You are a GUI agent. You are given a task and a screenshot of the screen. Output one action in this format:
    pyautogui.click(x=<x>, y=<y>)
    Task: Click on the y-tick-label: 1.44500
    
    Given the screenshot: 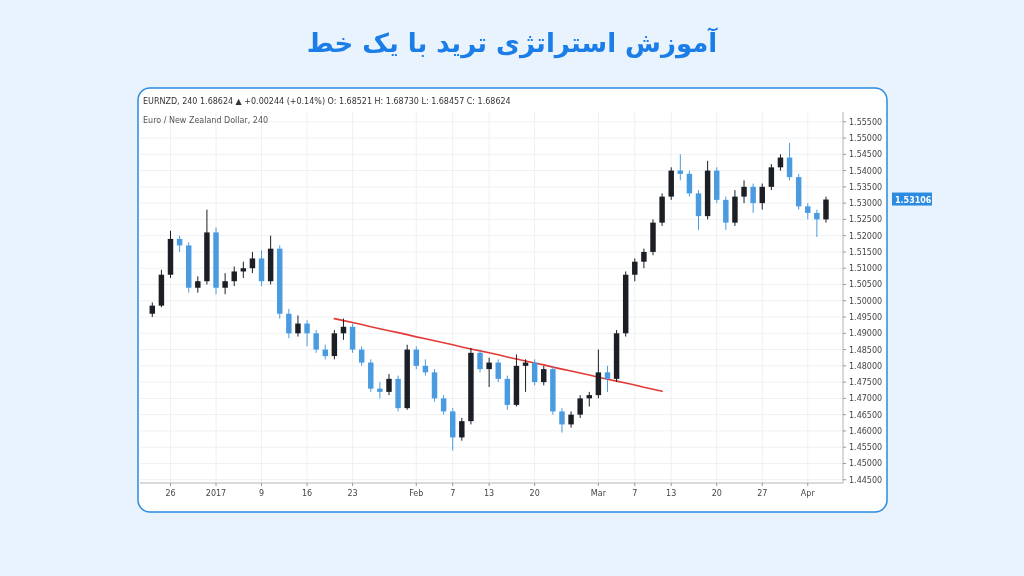 What is the action you would take?
    pyautogui.click(x=866, y=480)
    